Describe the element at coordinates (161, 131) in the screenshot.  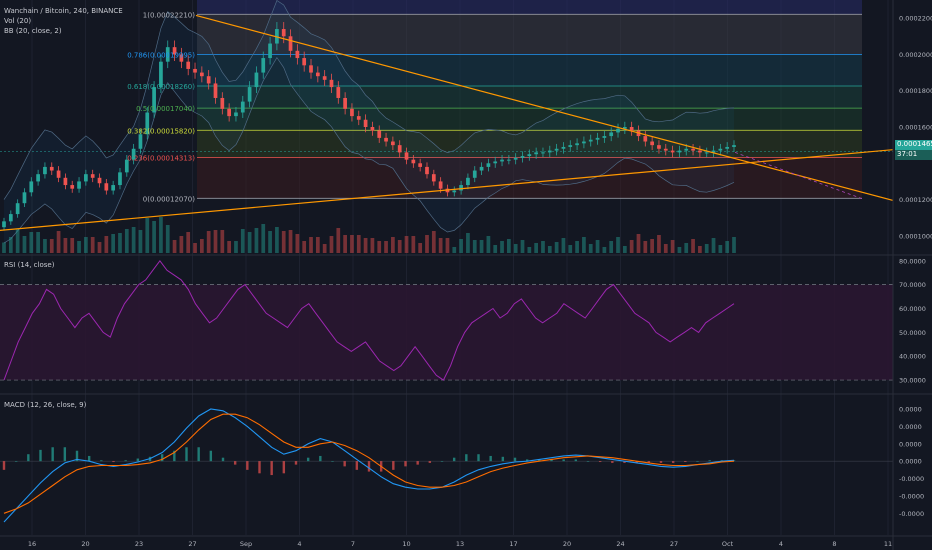
I see `fib-level-label: 0.382(0.00015820)` at that location.